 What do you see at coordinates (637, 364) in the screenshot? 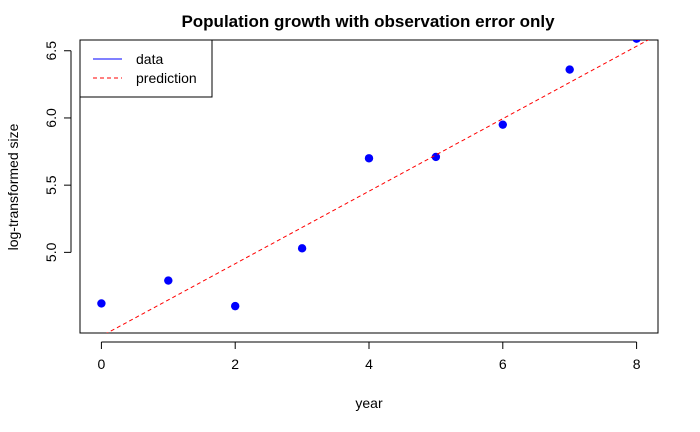
I see `x-tick-label: 8` at bounding box center [637, 364].